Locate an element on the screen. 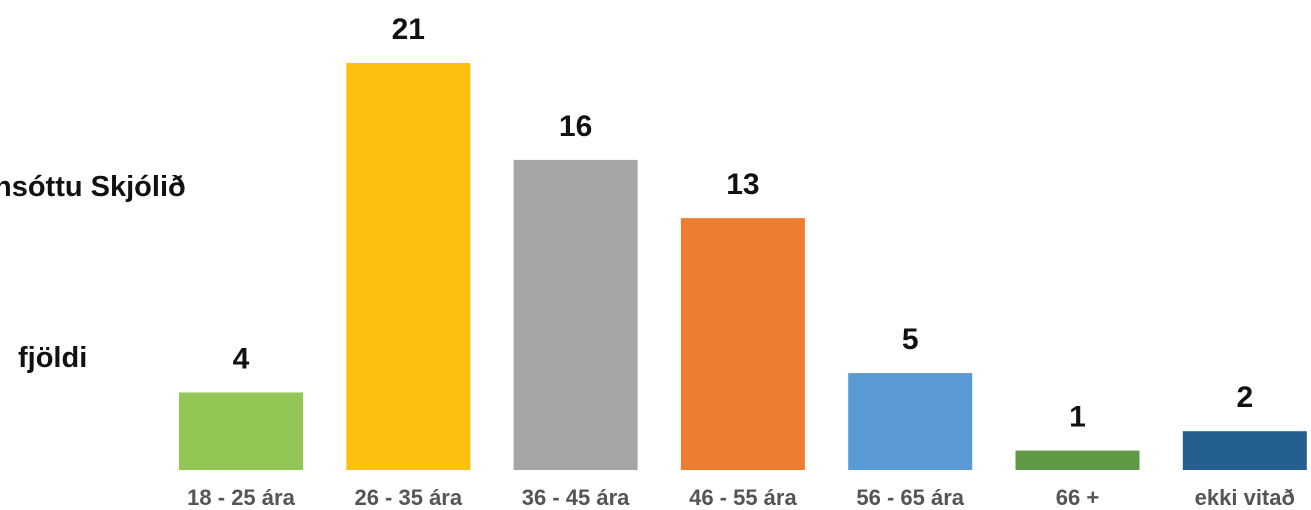 The height and width of the screenshot is (510, 1311). value-label-3: 16 is located at coordinates (575, 126).